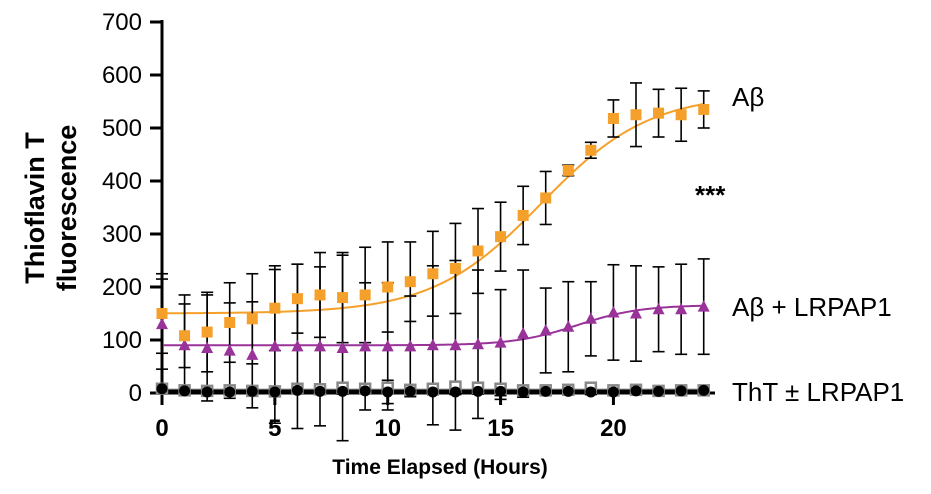  I want to click on y-tick-label: 100, so click(122, 340).